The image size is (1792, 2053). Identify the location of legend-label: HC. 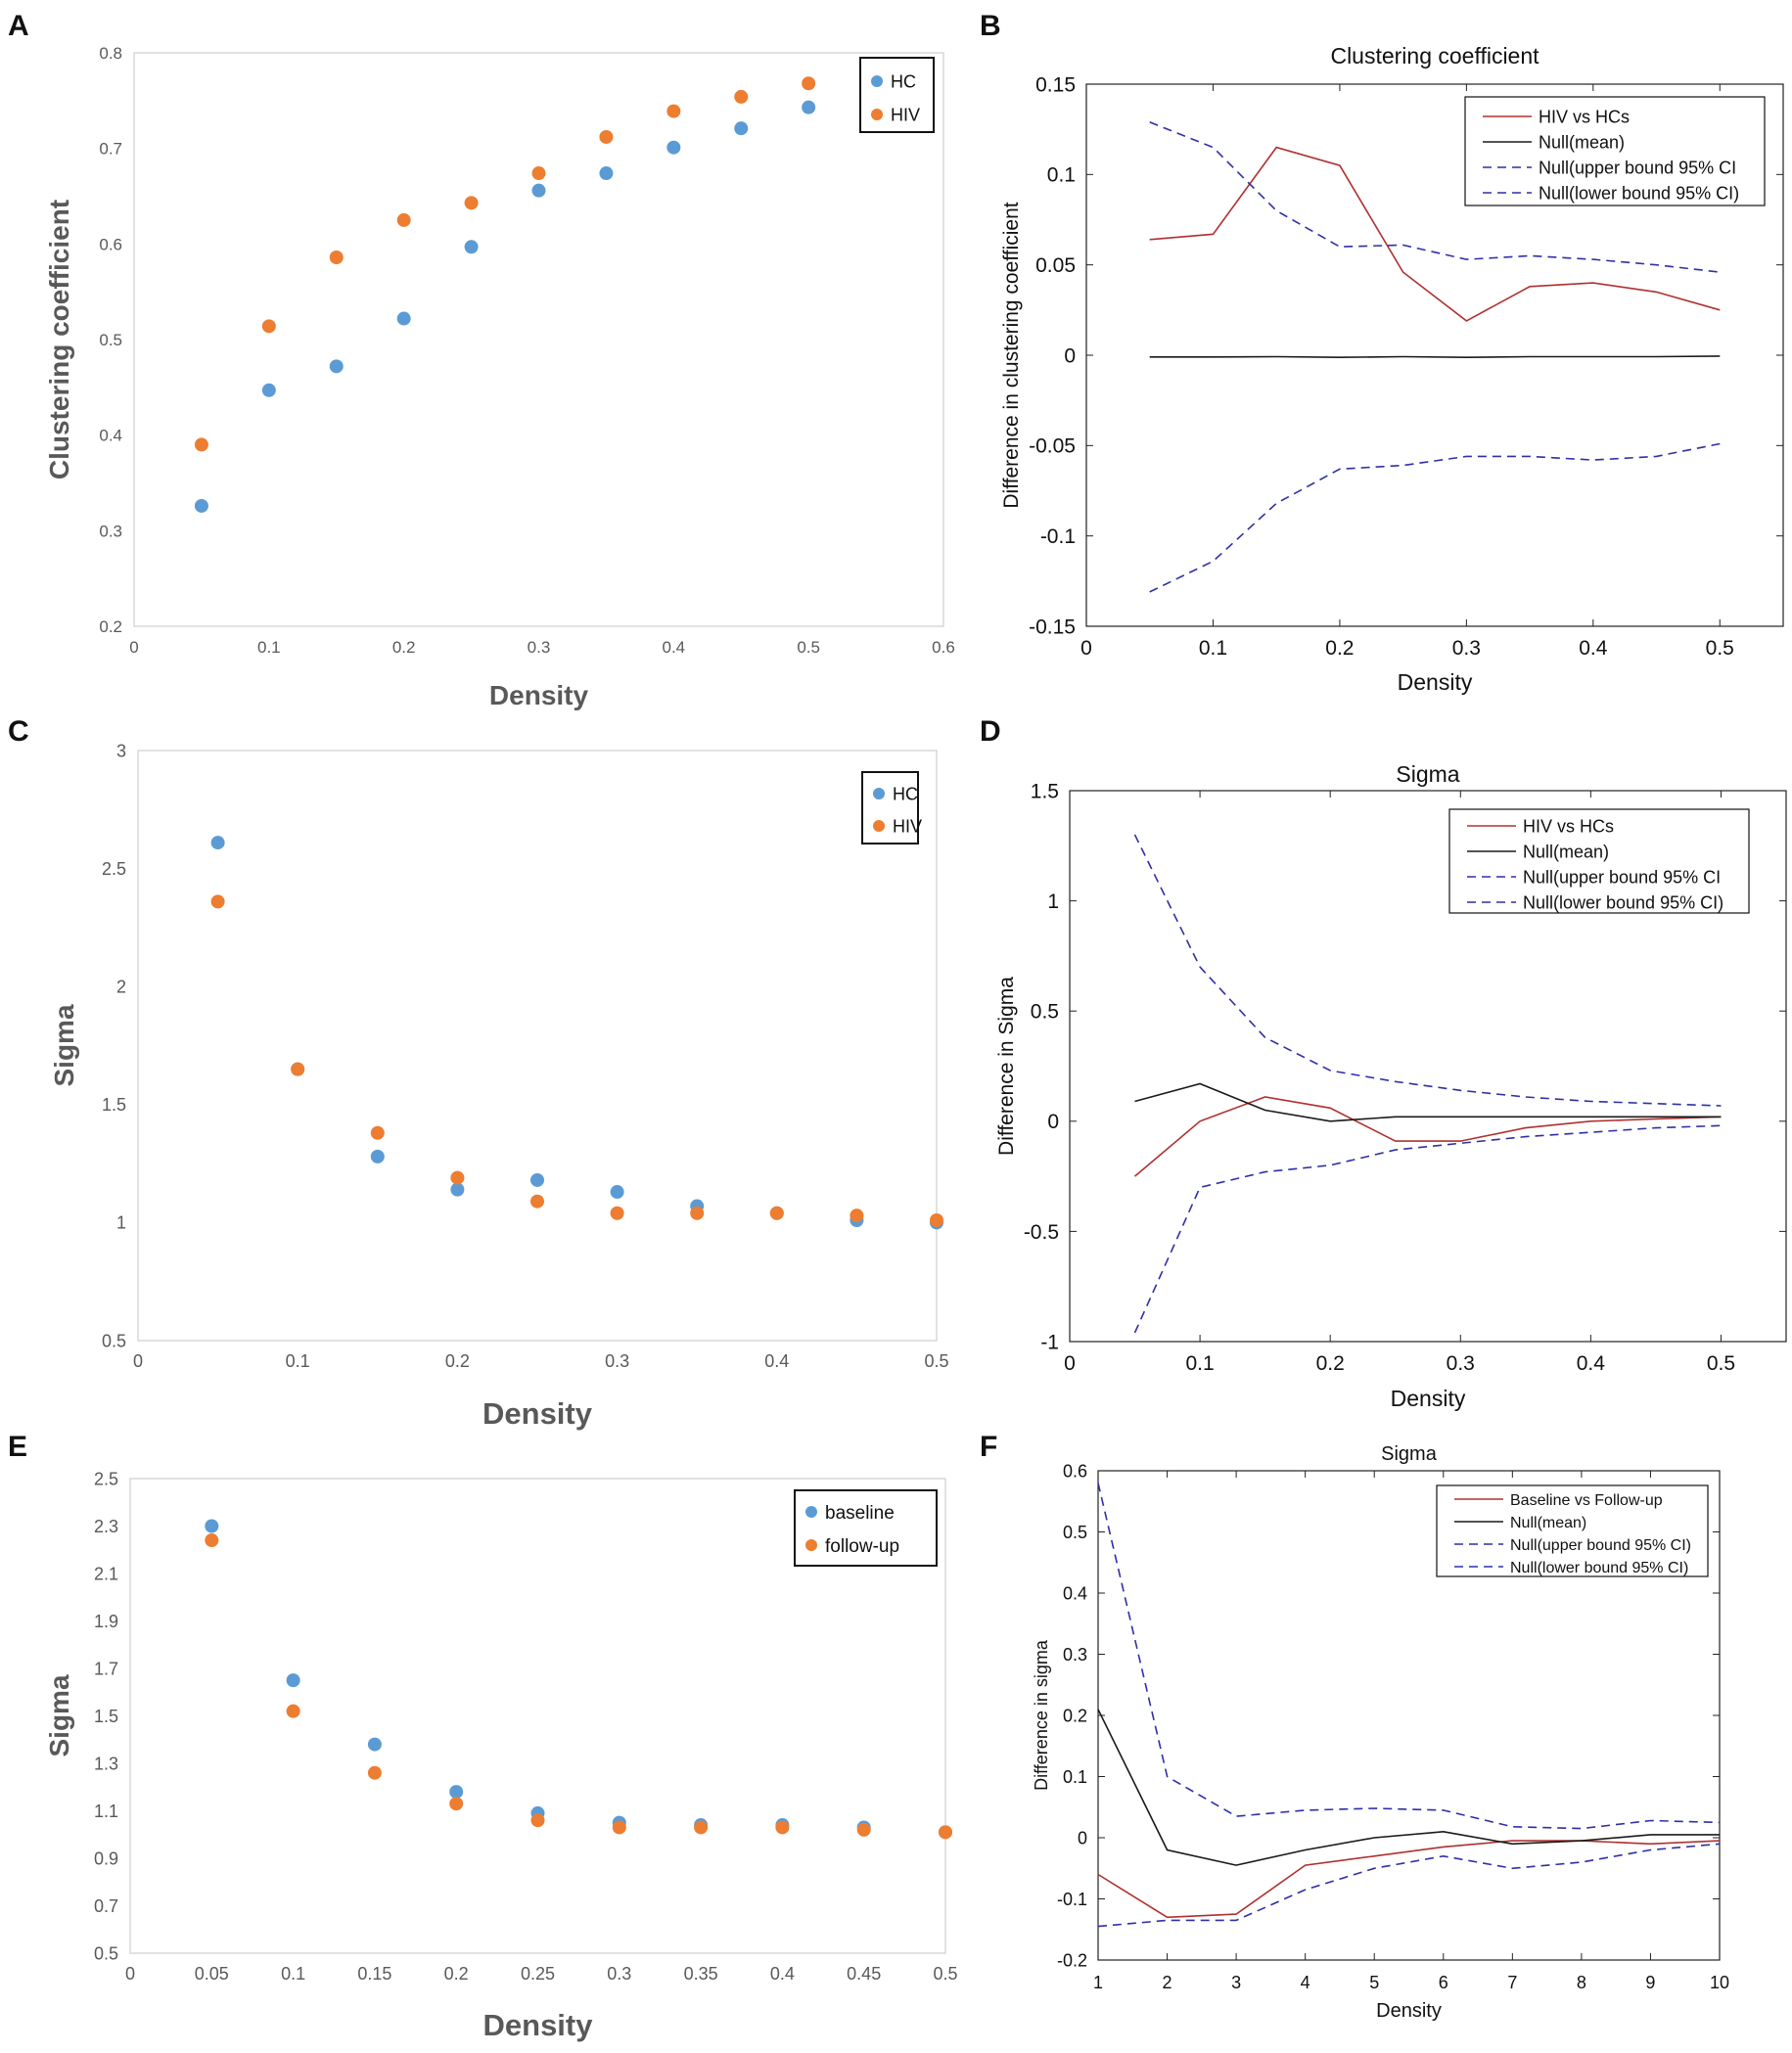
(905, 793).